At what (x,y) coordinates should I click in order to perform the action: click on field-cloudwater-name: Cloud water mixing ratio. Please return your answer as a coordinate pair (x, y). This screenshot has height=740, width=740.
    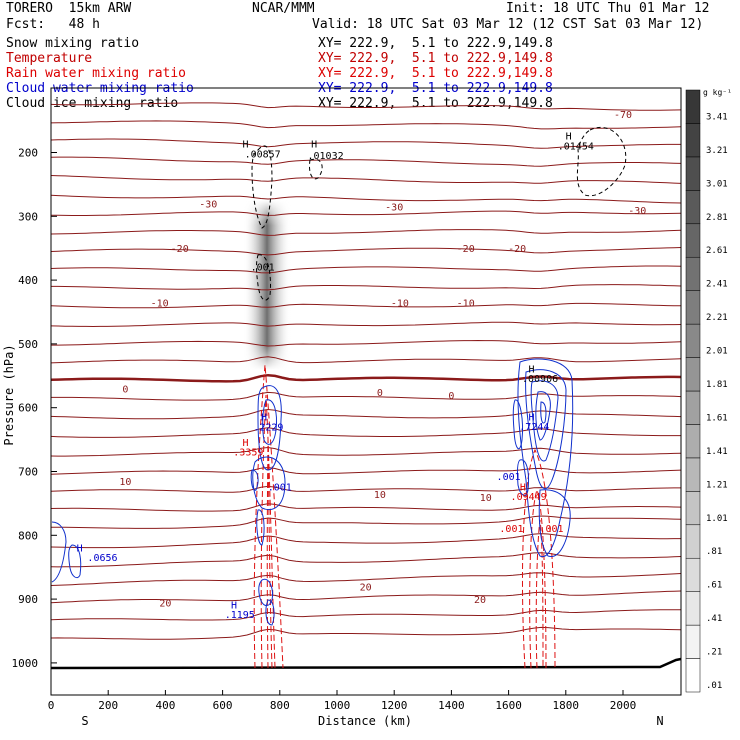
    Looking at the image, I should click on (100, 88).